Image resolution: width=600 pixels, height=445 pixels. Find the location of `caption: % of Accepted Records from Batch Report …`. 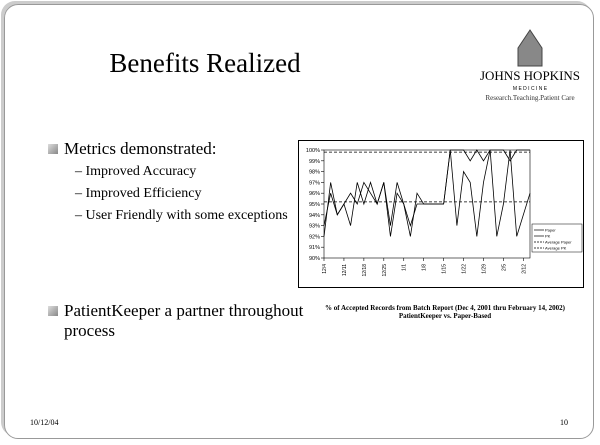

caption: % of Accepted Records from Batch Report … is located at coordinates (445, 308).